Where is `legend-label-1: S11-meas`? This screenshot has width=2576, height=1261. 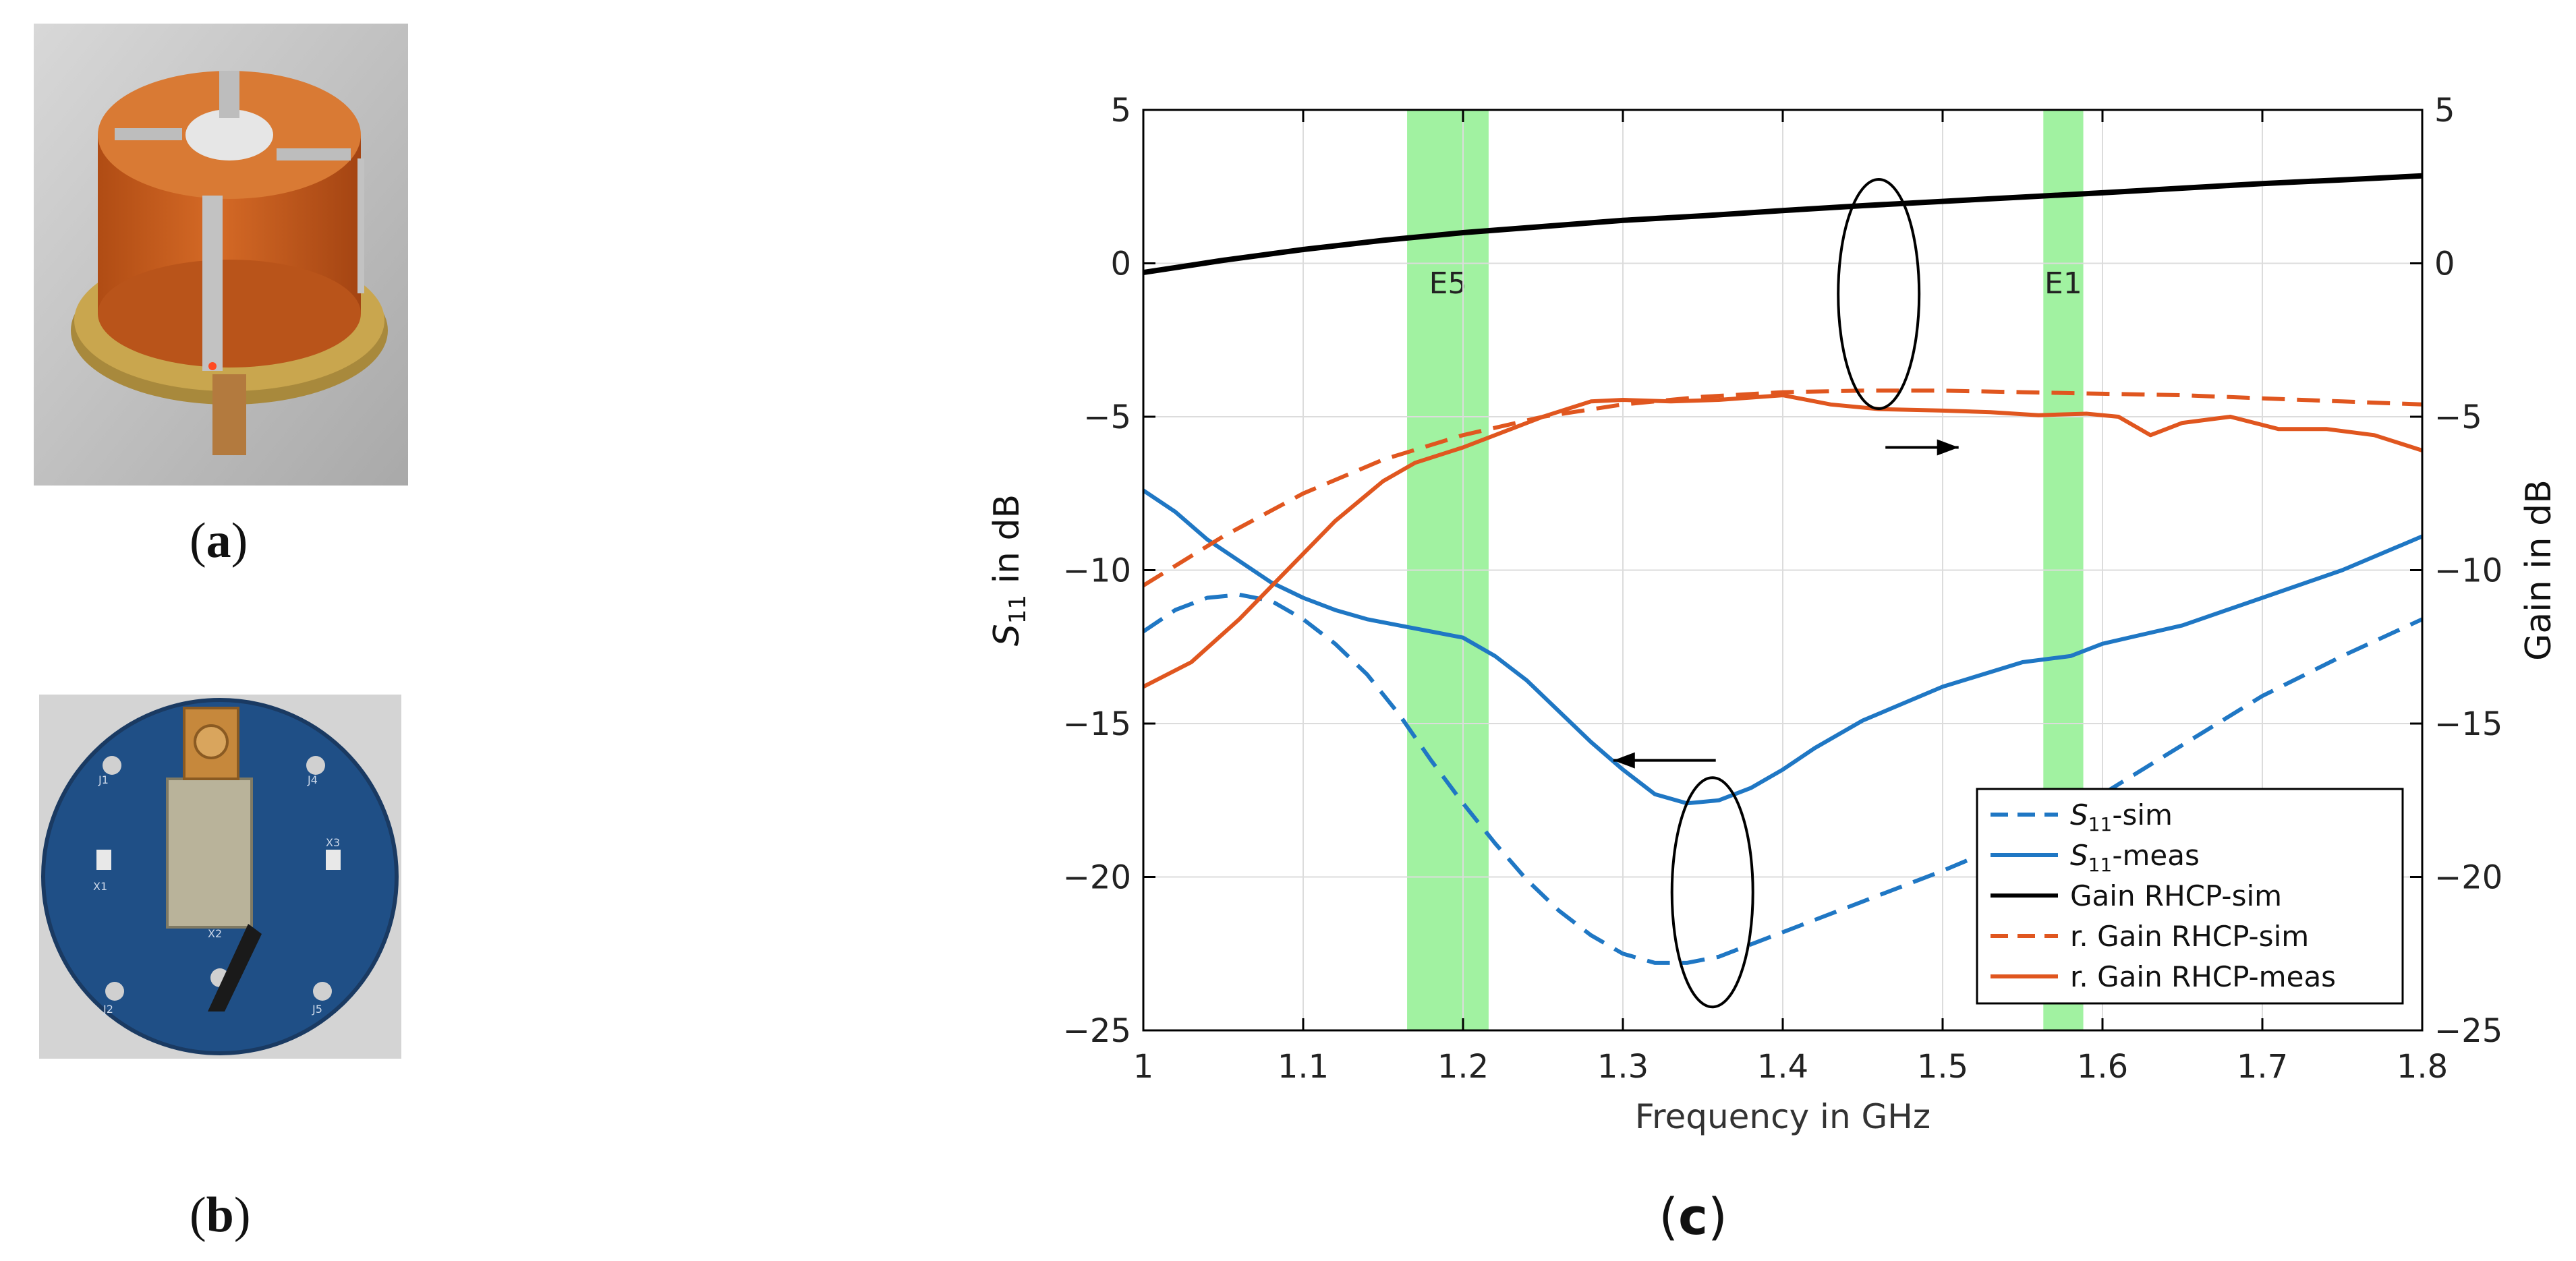
legend-label-1: S11-meas is located at coordinates (2135, 857).